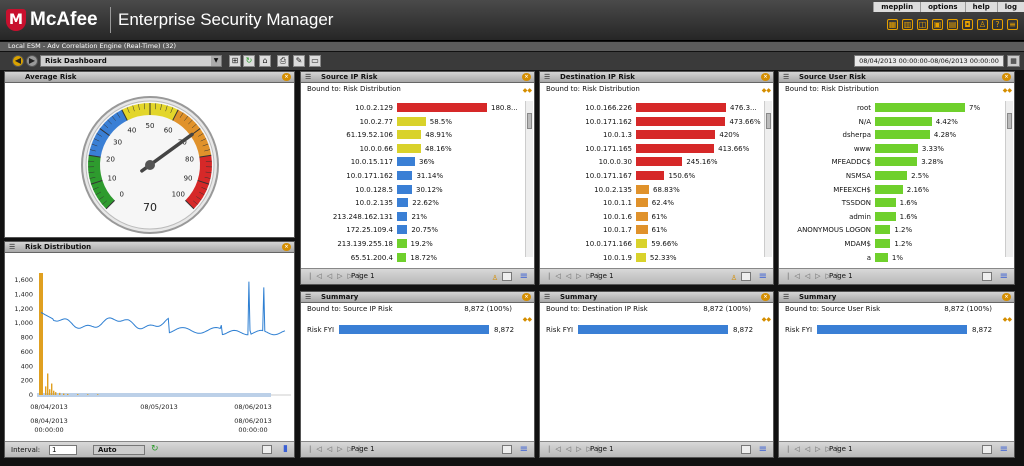 The height and width of the screenshot is (466, 1024). Describe the element at coordinates (412, 135) in the screenshot. I see `list-item: 61.19.52.106 48.91%` at that location.